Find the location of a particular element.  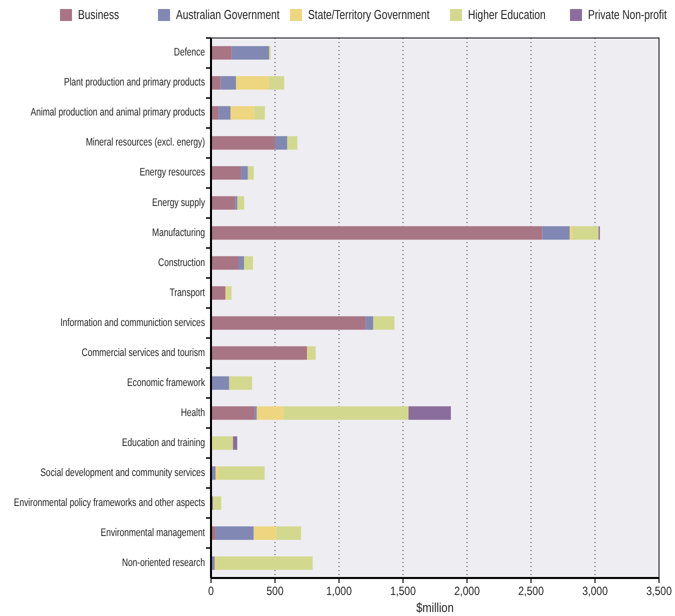

y-tick-label: Health is located at coordinates (192, 413).